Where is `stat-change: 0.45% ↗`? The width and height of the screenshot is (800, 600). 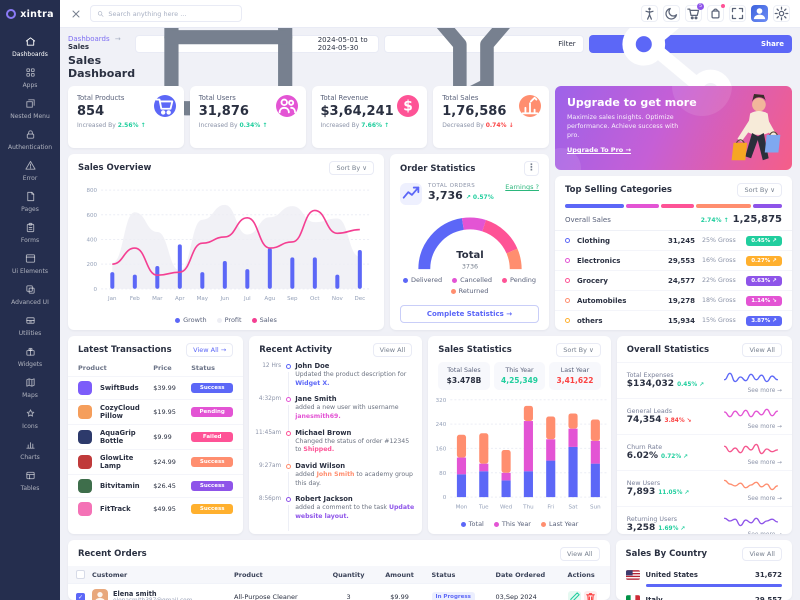
stat-change: 0.45% ↗ is located at coordinates (691, 385).